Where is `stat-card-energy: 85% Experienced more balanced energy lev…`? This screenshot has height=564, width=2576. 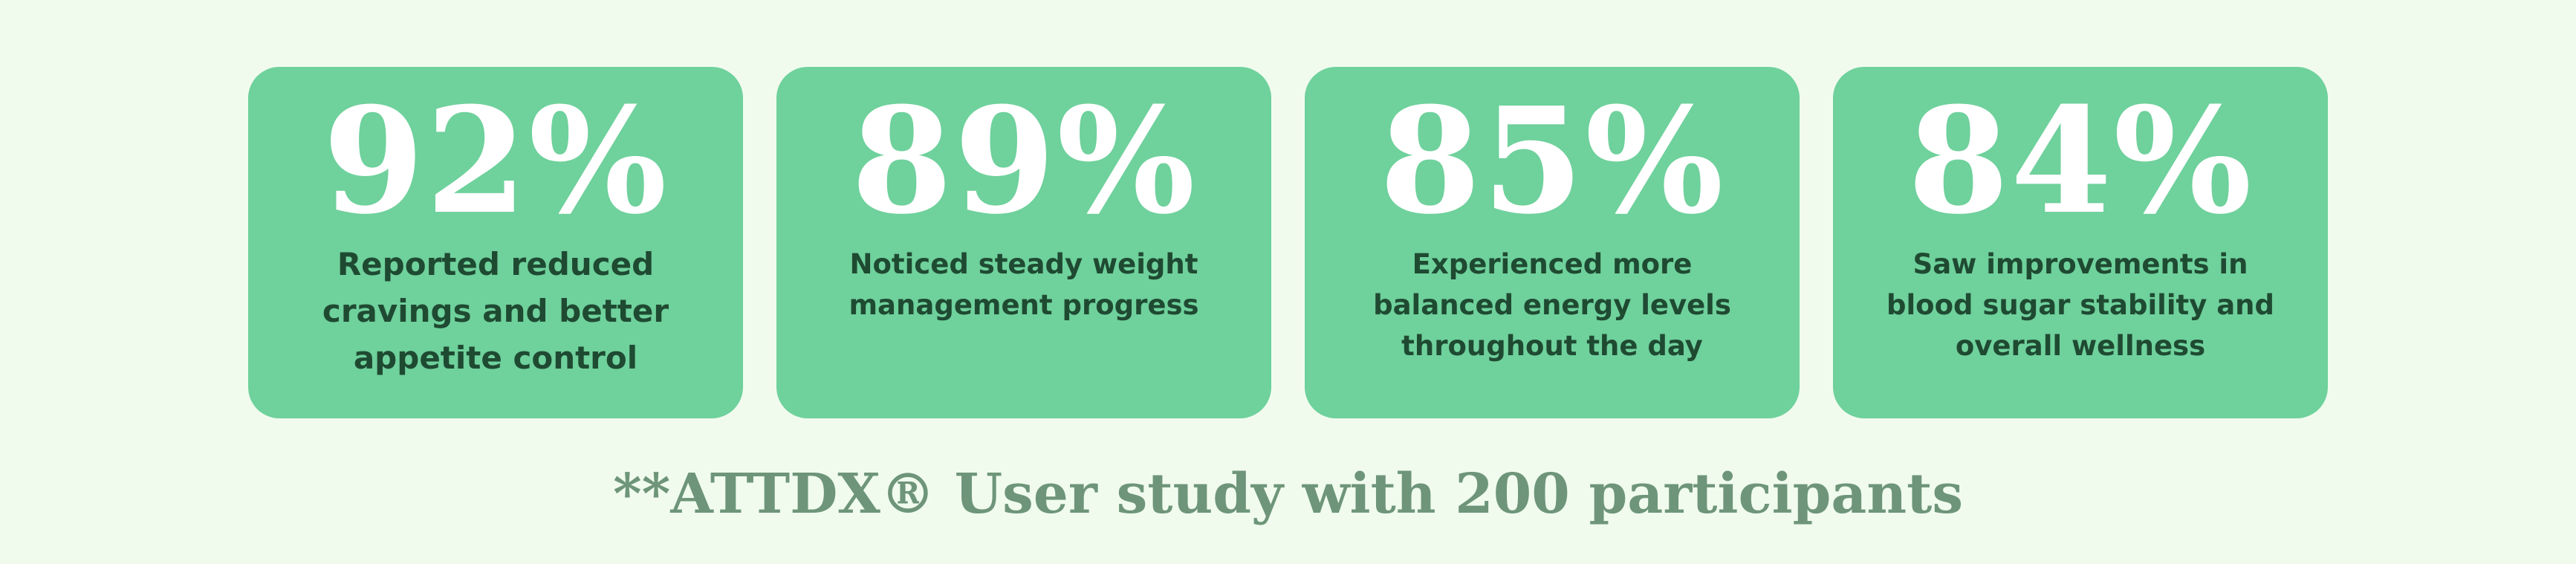 stat-card-energy: 85% Experienced more balanced energy lev… is located at coordinates (1552, 242).